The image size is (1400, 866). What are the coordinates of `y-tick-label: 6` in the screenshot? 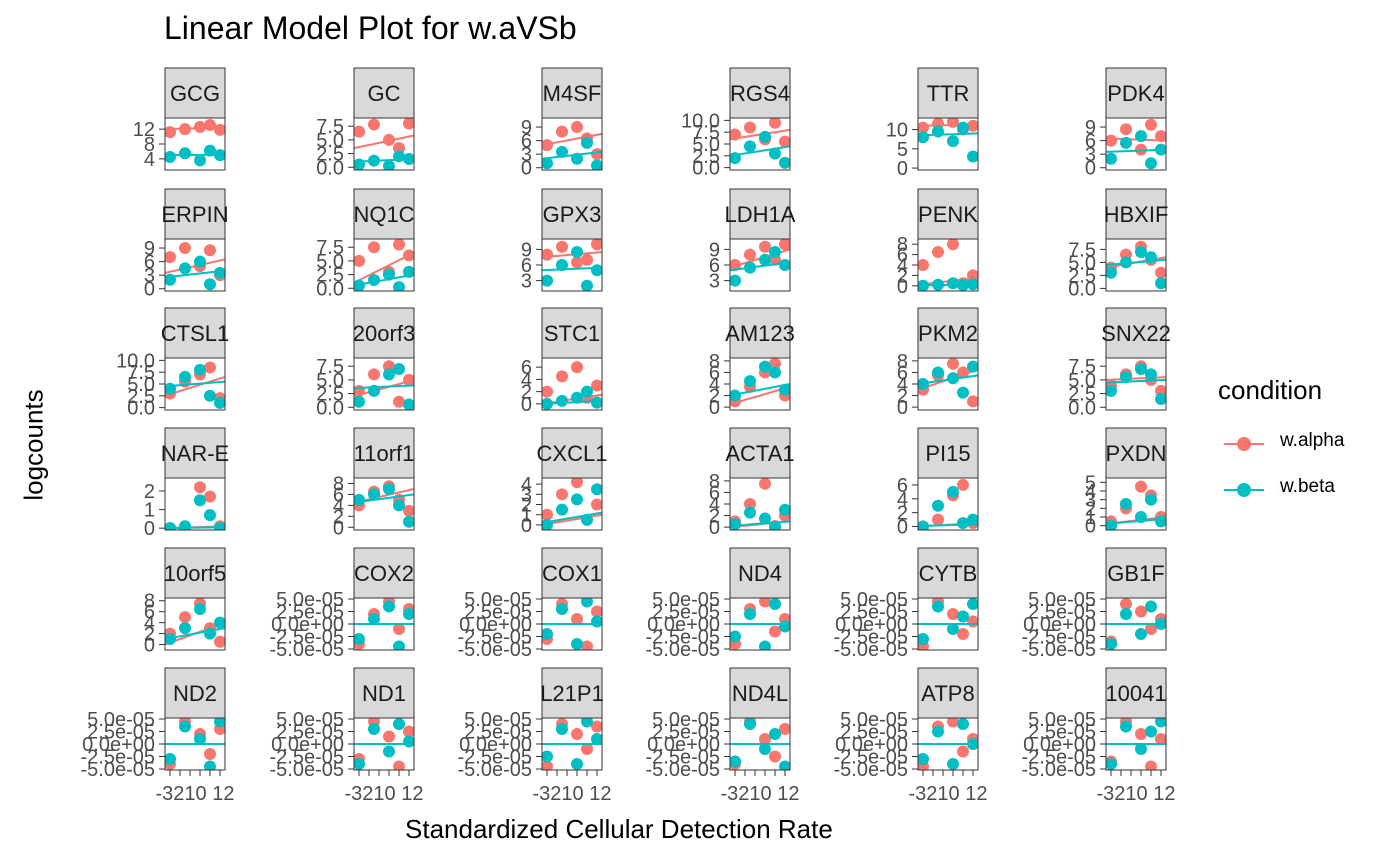 It's located at (902, 373).